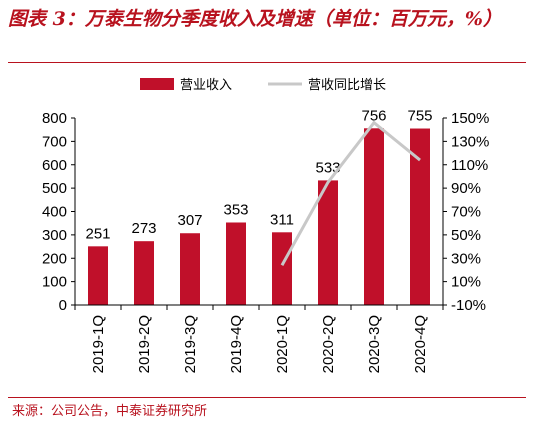  I want to click on left-tick-label: 200, so click(54, 258).